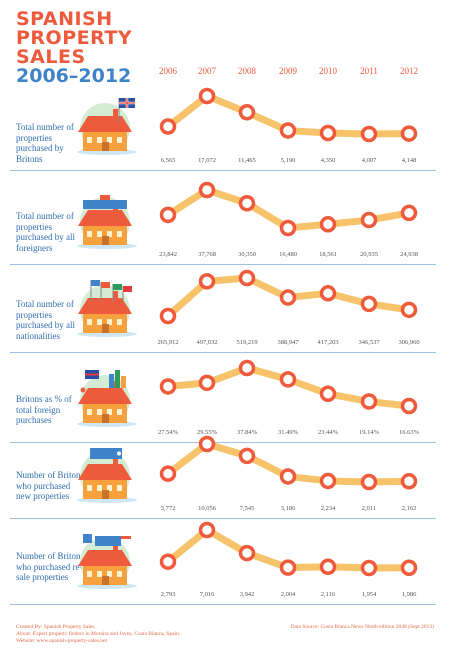 This screenshot has width=450, height=660. What do you see at coordinates (288, 432) in the screenshot?
I see `data-label-2009: 31.49%` at bounding box center [288, 432].